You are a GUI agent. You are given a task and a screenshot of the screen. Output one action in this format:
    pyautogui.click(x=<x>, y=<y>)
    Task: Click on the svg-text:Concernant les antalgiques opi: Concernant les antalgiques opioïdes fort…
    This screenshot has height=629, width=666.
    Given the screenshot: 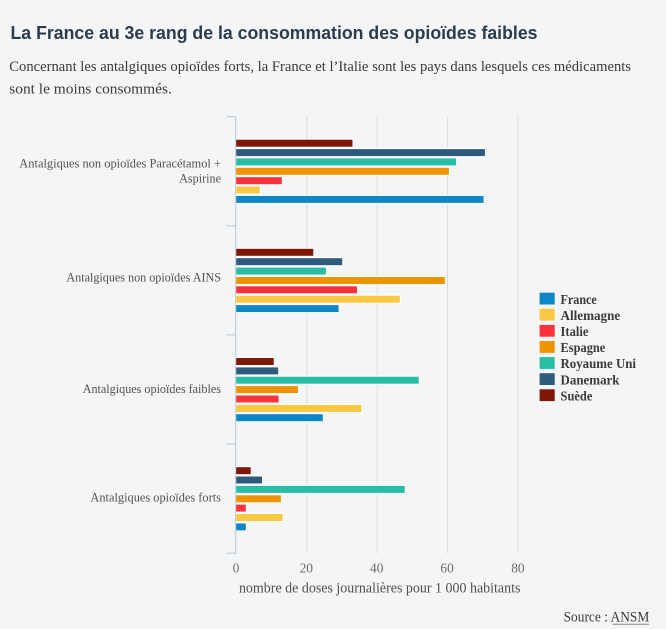 What is the action you would take?
    pyautogui.click(x=320, y=67)
    